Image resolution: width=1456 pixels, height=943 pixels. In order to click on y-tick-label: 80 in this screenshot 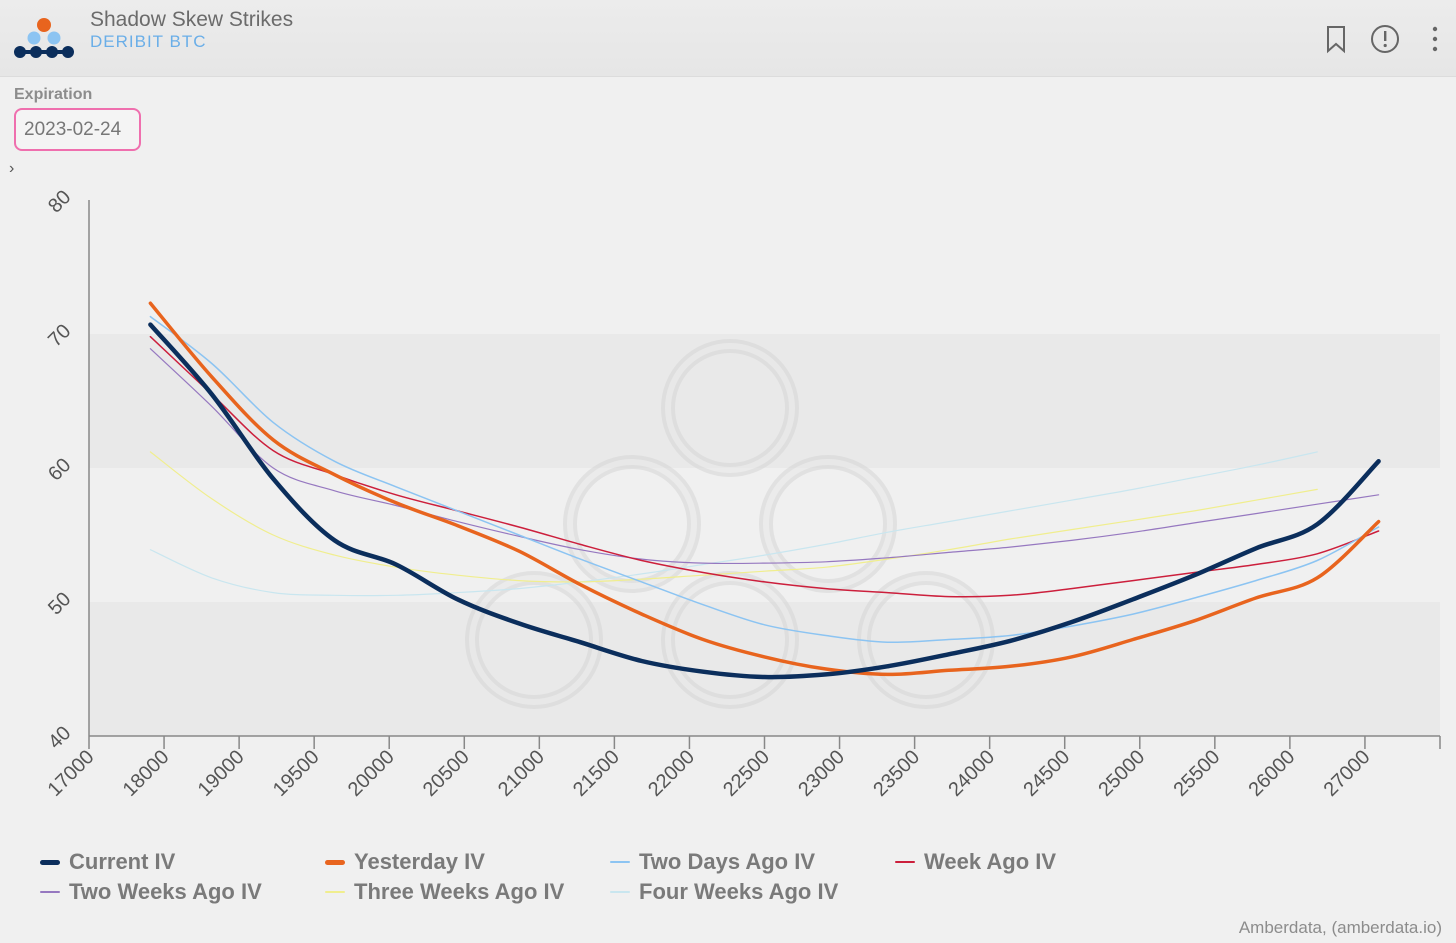, I will do `click(59, 201)`.